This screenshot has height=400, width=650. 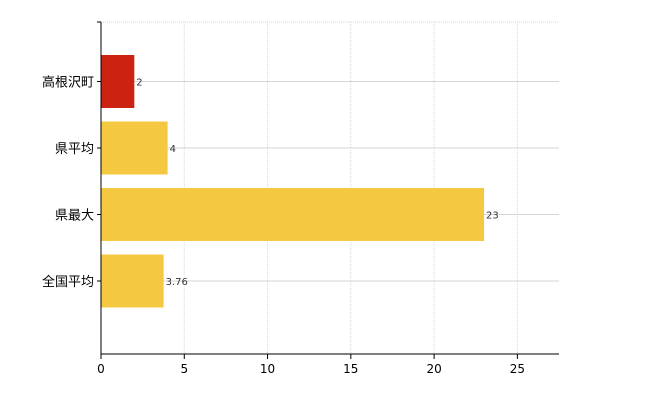 What do you see at coordinates (492, 216) in the screenshot?
I see `data-label: 23` at bounding box center [492, 216].